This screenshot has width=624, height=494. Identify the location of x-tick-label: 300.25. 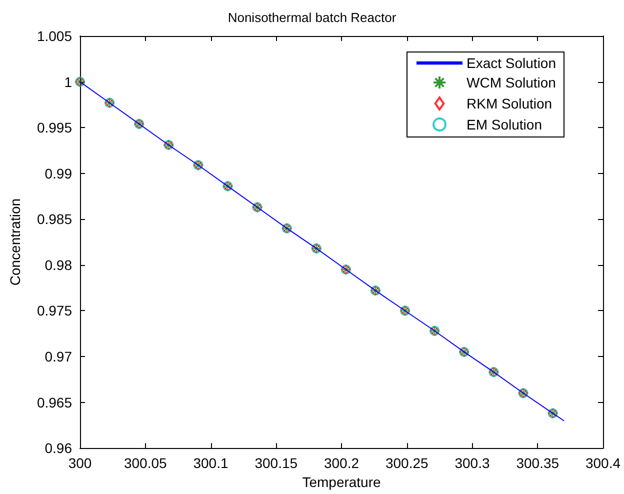
(406, 463).